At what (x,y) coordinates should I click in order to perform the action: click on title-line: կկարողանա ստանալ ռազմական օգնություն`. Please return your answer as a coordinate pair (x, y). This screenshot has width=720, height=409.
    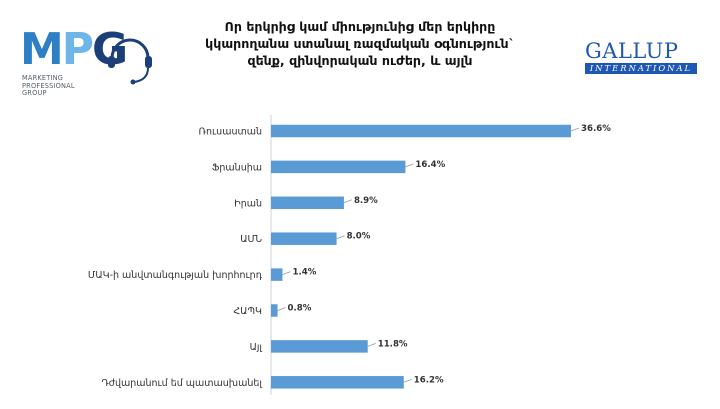
    Looking at the image, I should click on (360, 43).